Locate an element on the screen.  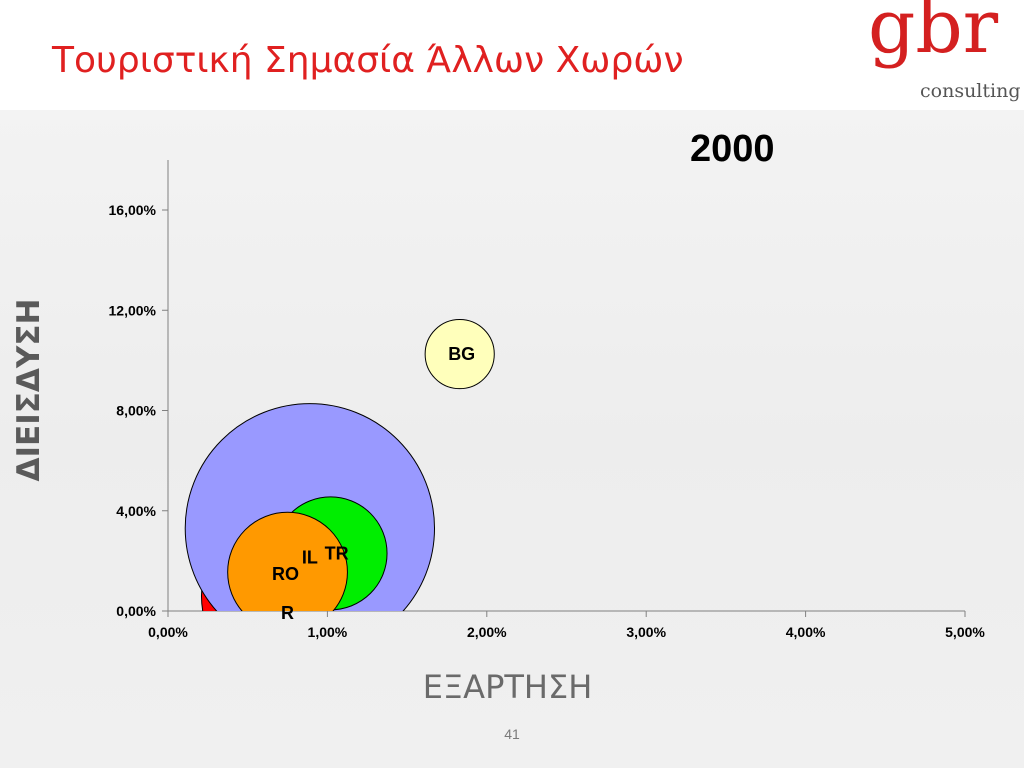
x-tick-label: 3,00% is located at coordinates (646, 632).